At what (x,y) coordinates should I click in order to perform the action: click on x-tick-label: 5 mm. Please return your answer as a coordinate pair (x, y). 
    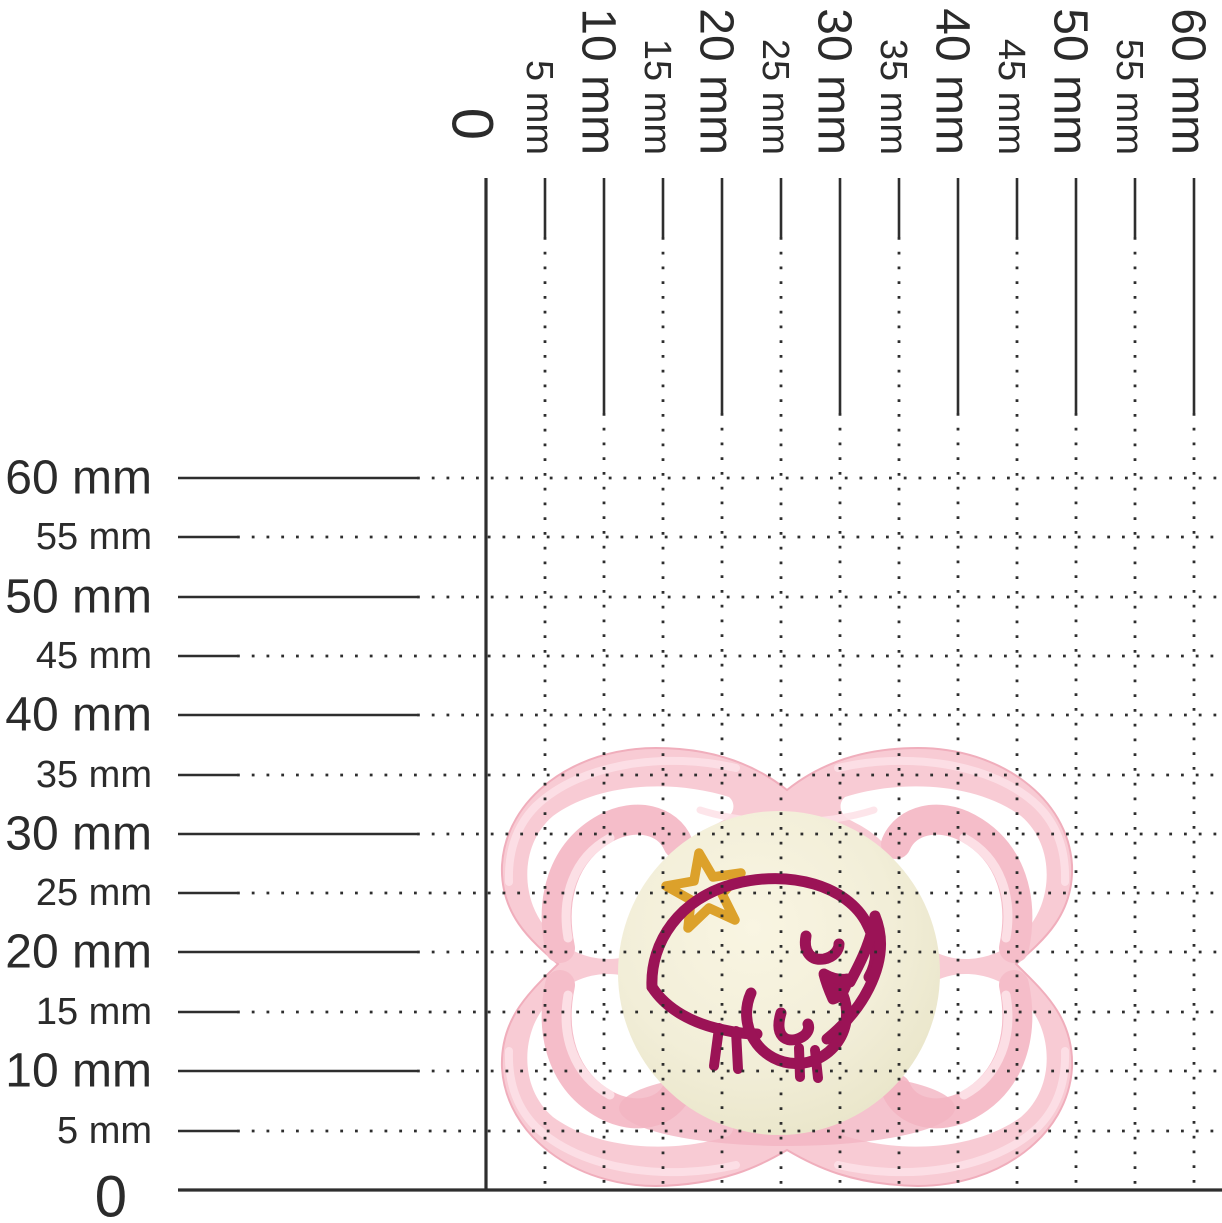
    Looking at the image, I should click on (539, 107).